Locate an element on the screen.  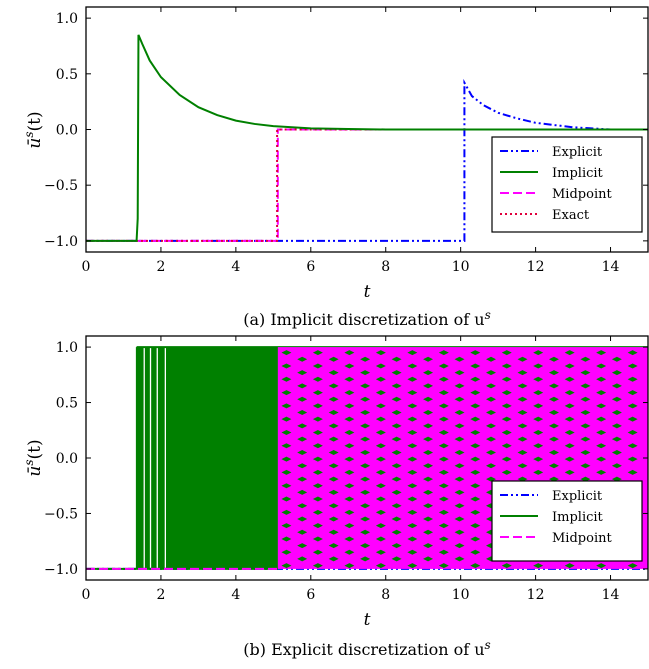
x-tick-label: 6 is located at coordinates (310, 595).